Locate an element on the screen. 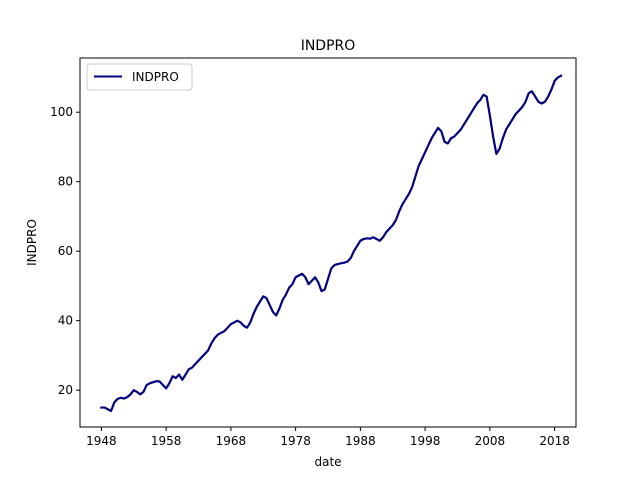  legend: INDPRO is located at coordinates (139, 77).